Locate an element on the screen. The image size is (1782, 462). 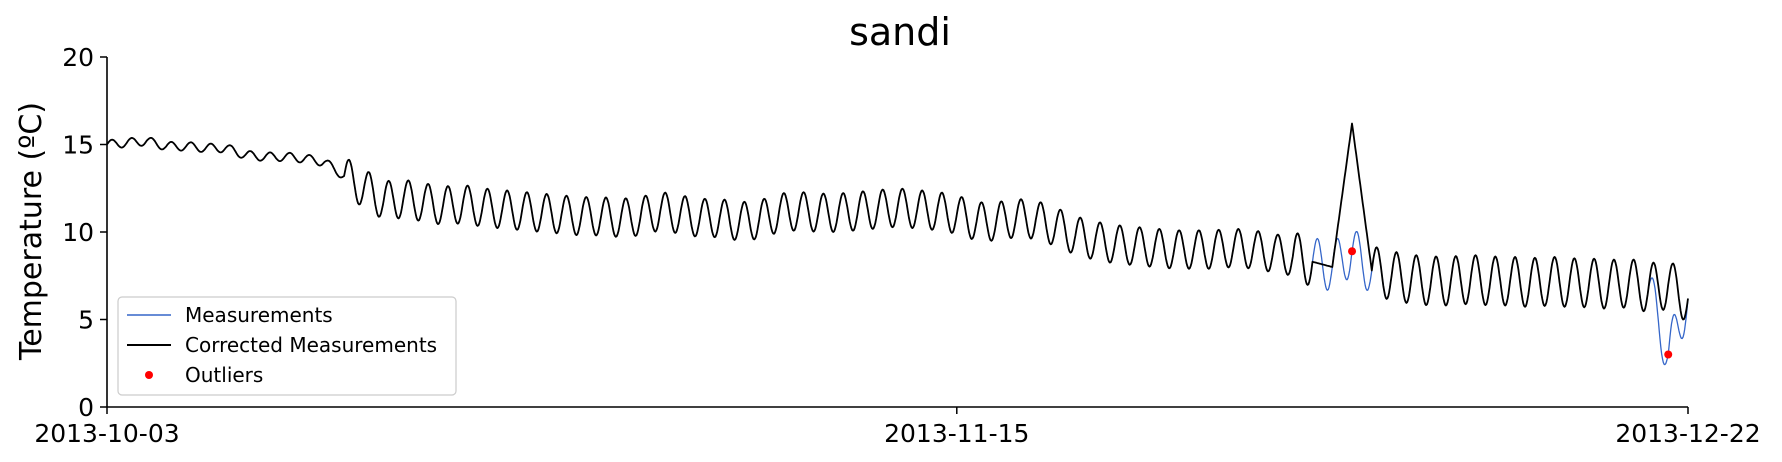
legend-corrected-label: Corrected Measurements is located at coordinates (311, 345).